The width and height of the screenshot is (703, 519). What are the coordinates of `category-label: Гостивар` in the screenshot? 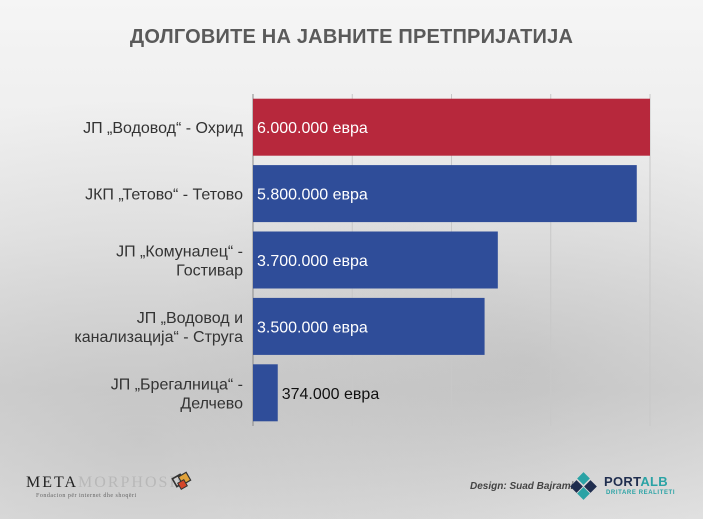 It's located at (209, 271).